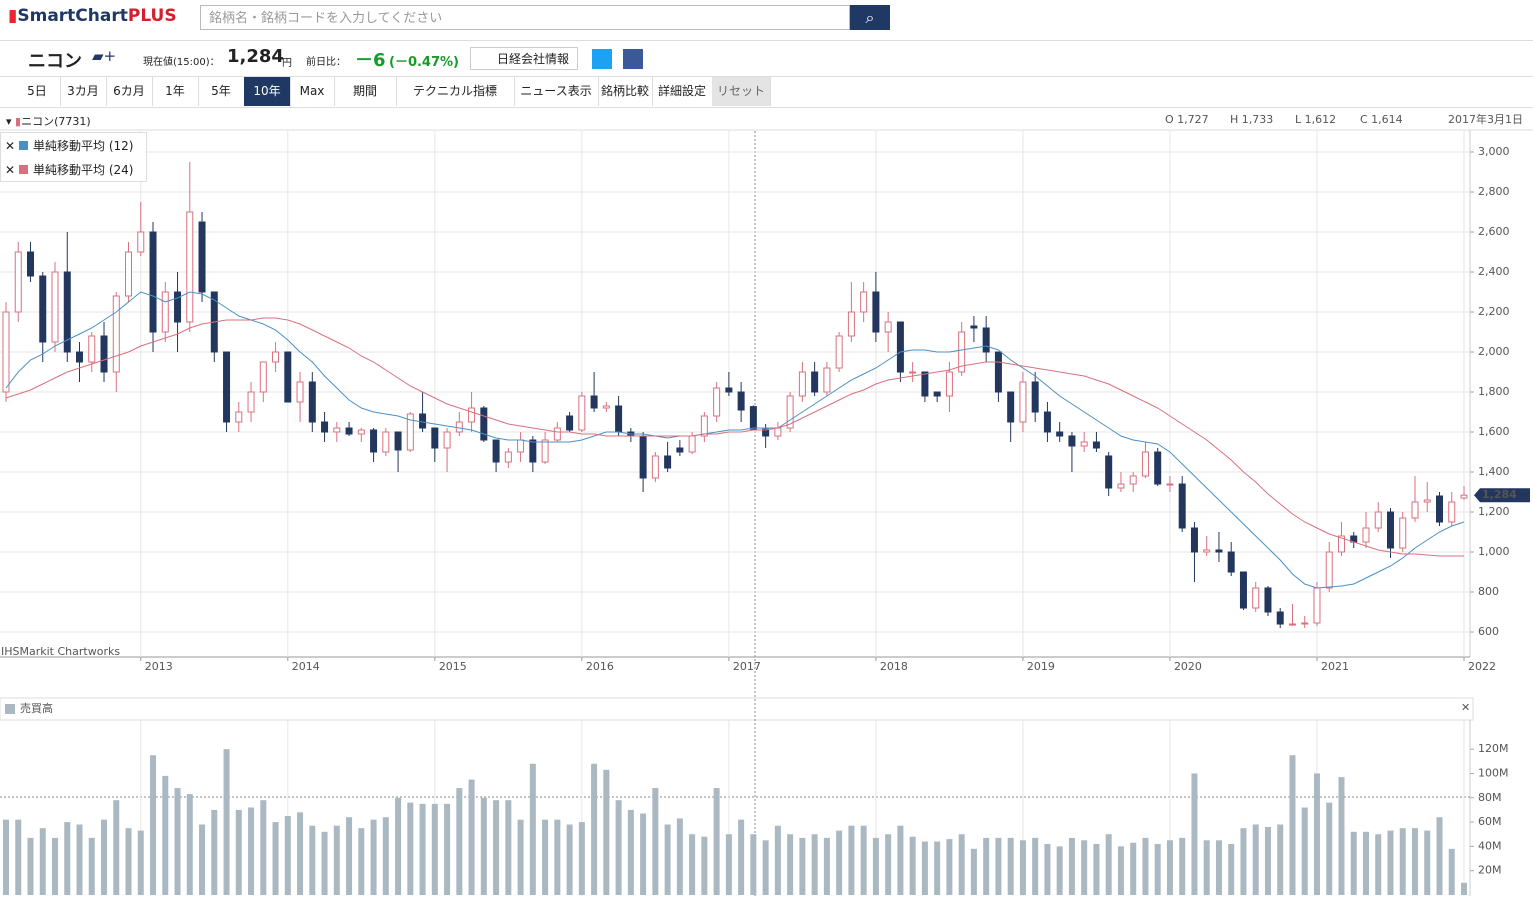 This screenshot has height=904, width=1533. I want to click on close-button: ✕, so click(1465, 707).